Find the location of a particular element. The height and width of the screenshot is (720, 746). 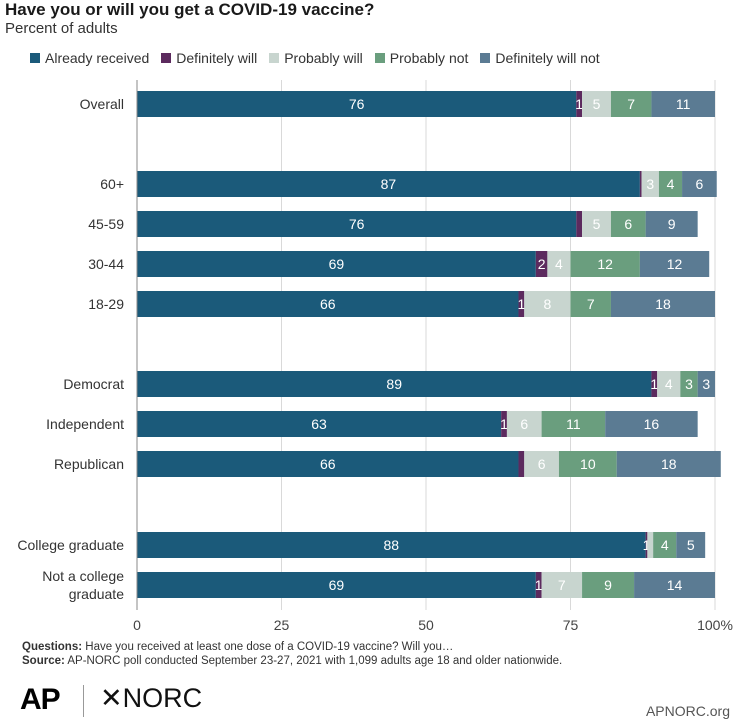

source-label: Source: is located at coordinates (43, 661).